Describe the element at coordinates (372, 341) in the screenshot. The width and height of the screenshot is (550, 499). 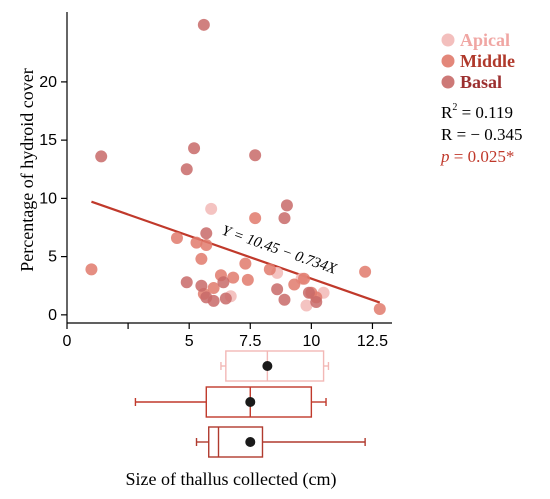
I see `x-tick-label: 12.5` at that location.